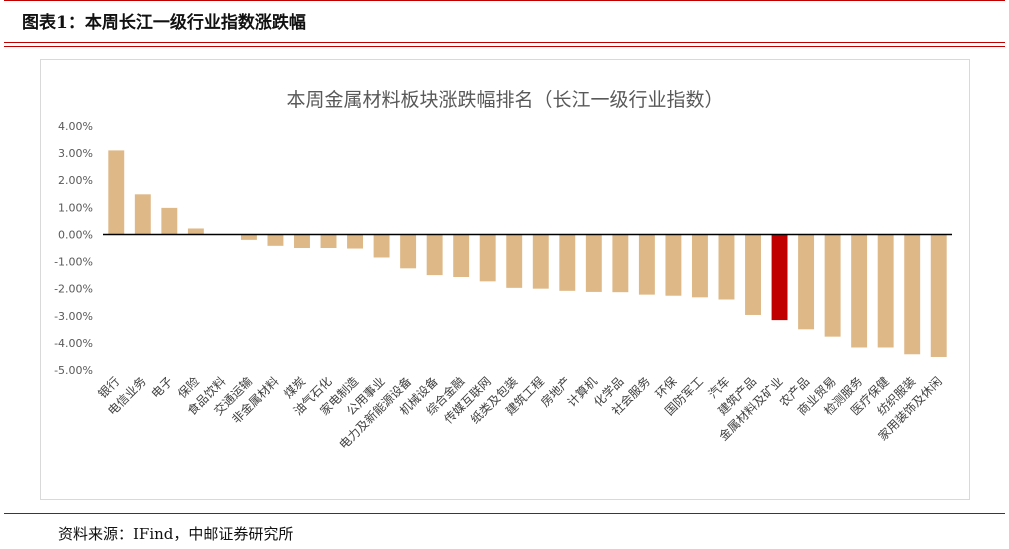 Image resolution: width=1009 pixels, height=549 pixels. What do you see at coordinates (75, 234) in the screenshot?
I see `y-tick-label: 0.00%` at bounding box center [75, 234].